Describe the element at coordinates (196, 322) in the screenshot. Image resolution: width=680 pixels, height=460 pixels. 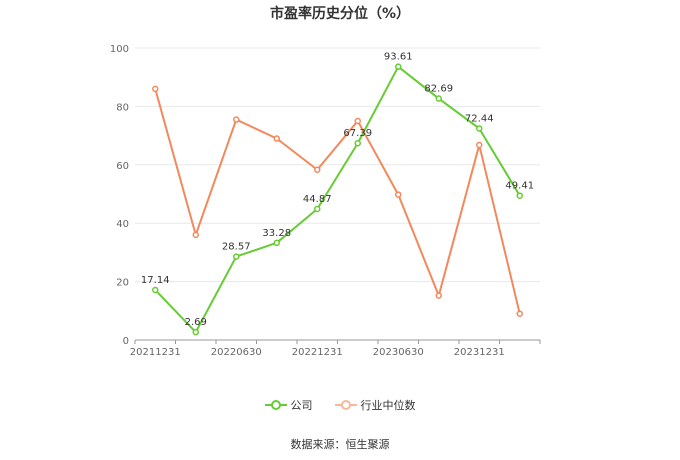
I see `data-label-company: 2.69` at that location.